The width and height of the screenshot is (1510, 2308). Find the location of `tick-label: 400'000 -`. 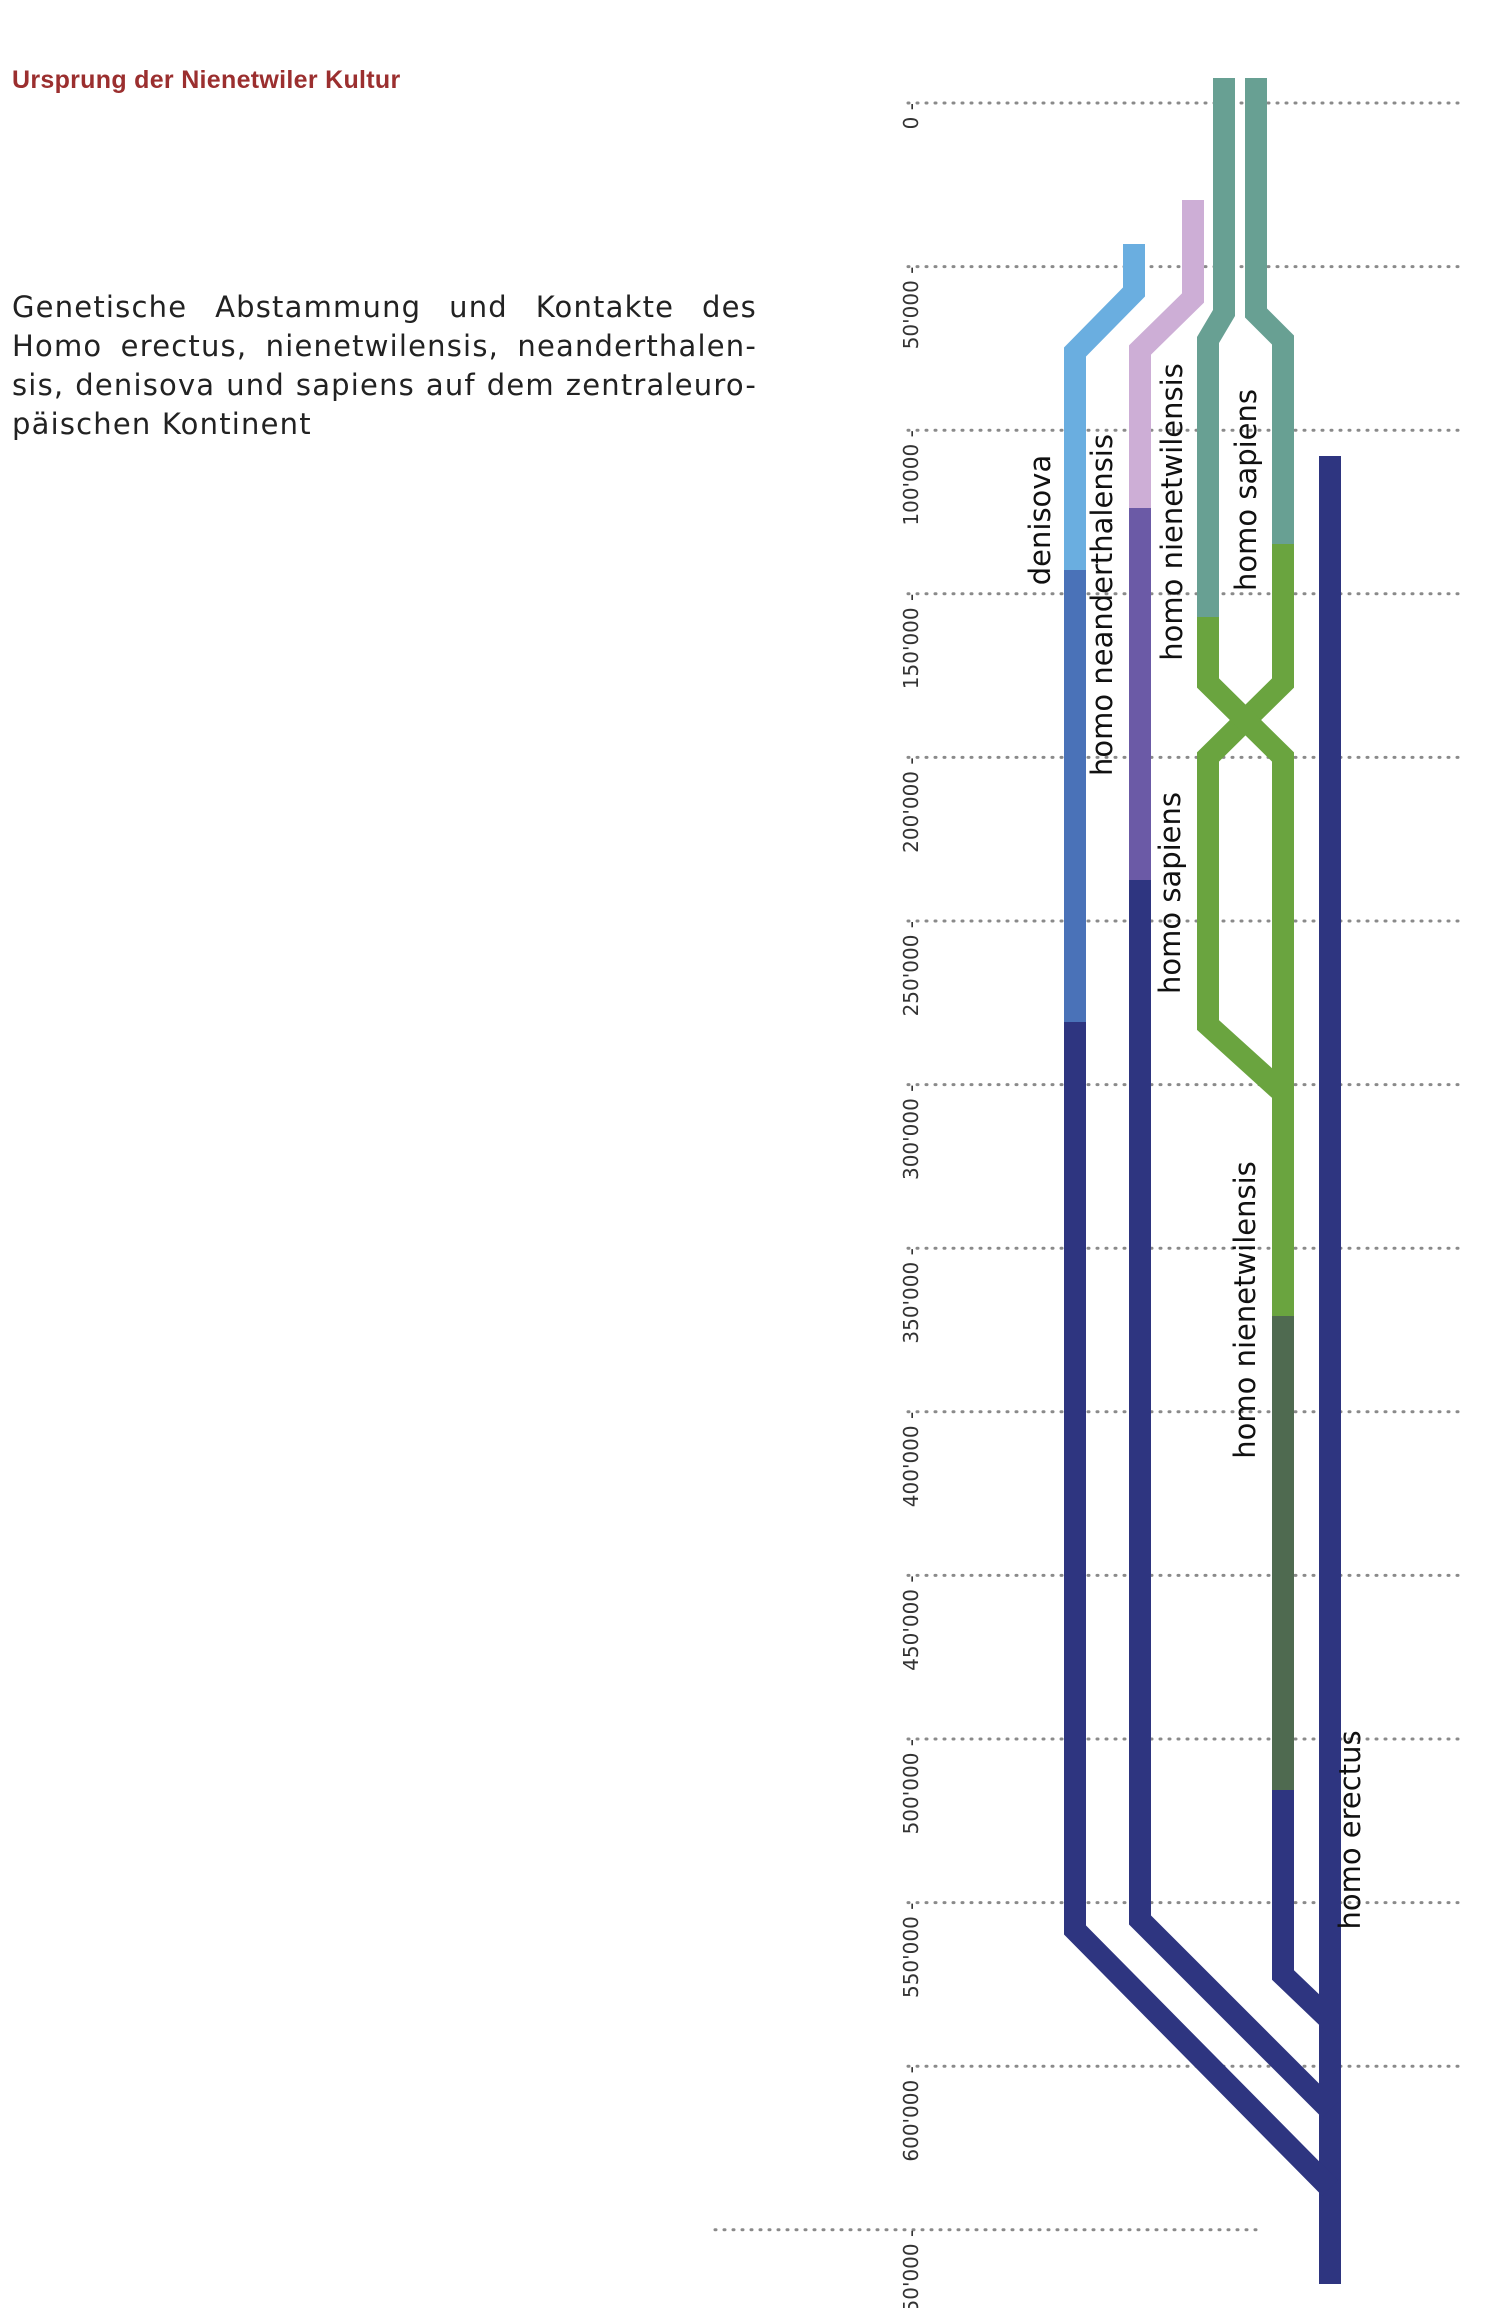

tick-label: 400'000 - is located at coordinates (911, 1459).